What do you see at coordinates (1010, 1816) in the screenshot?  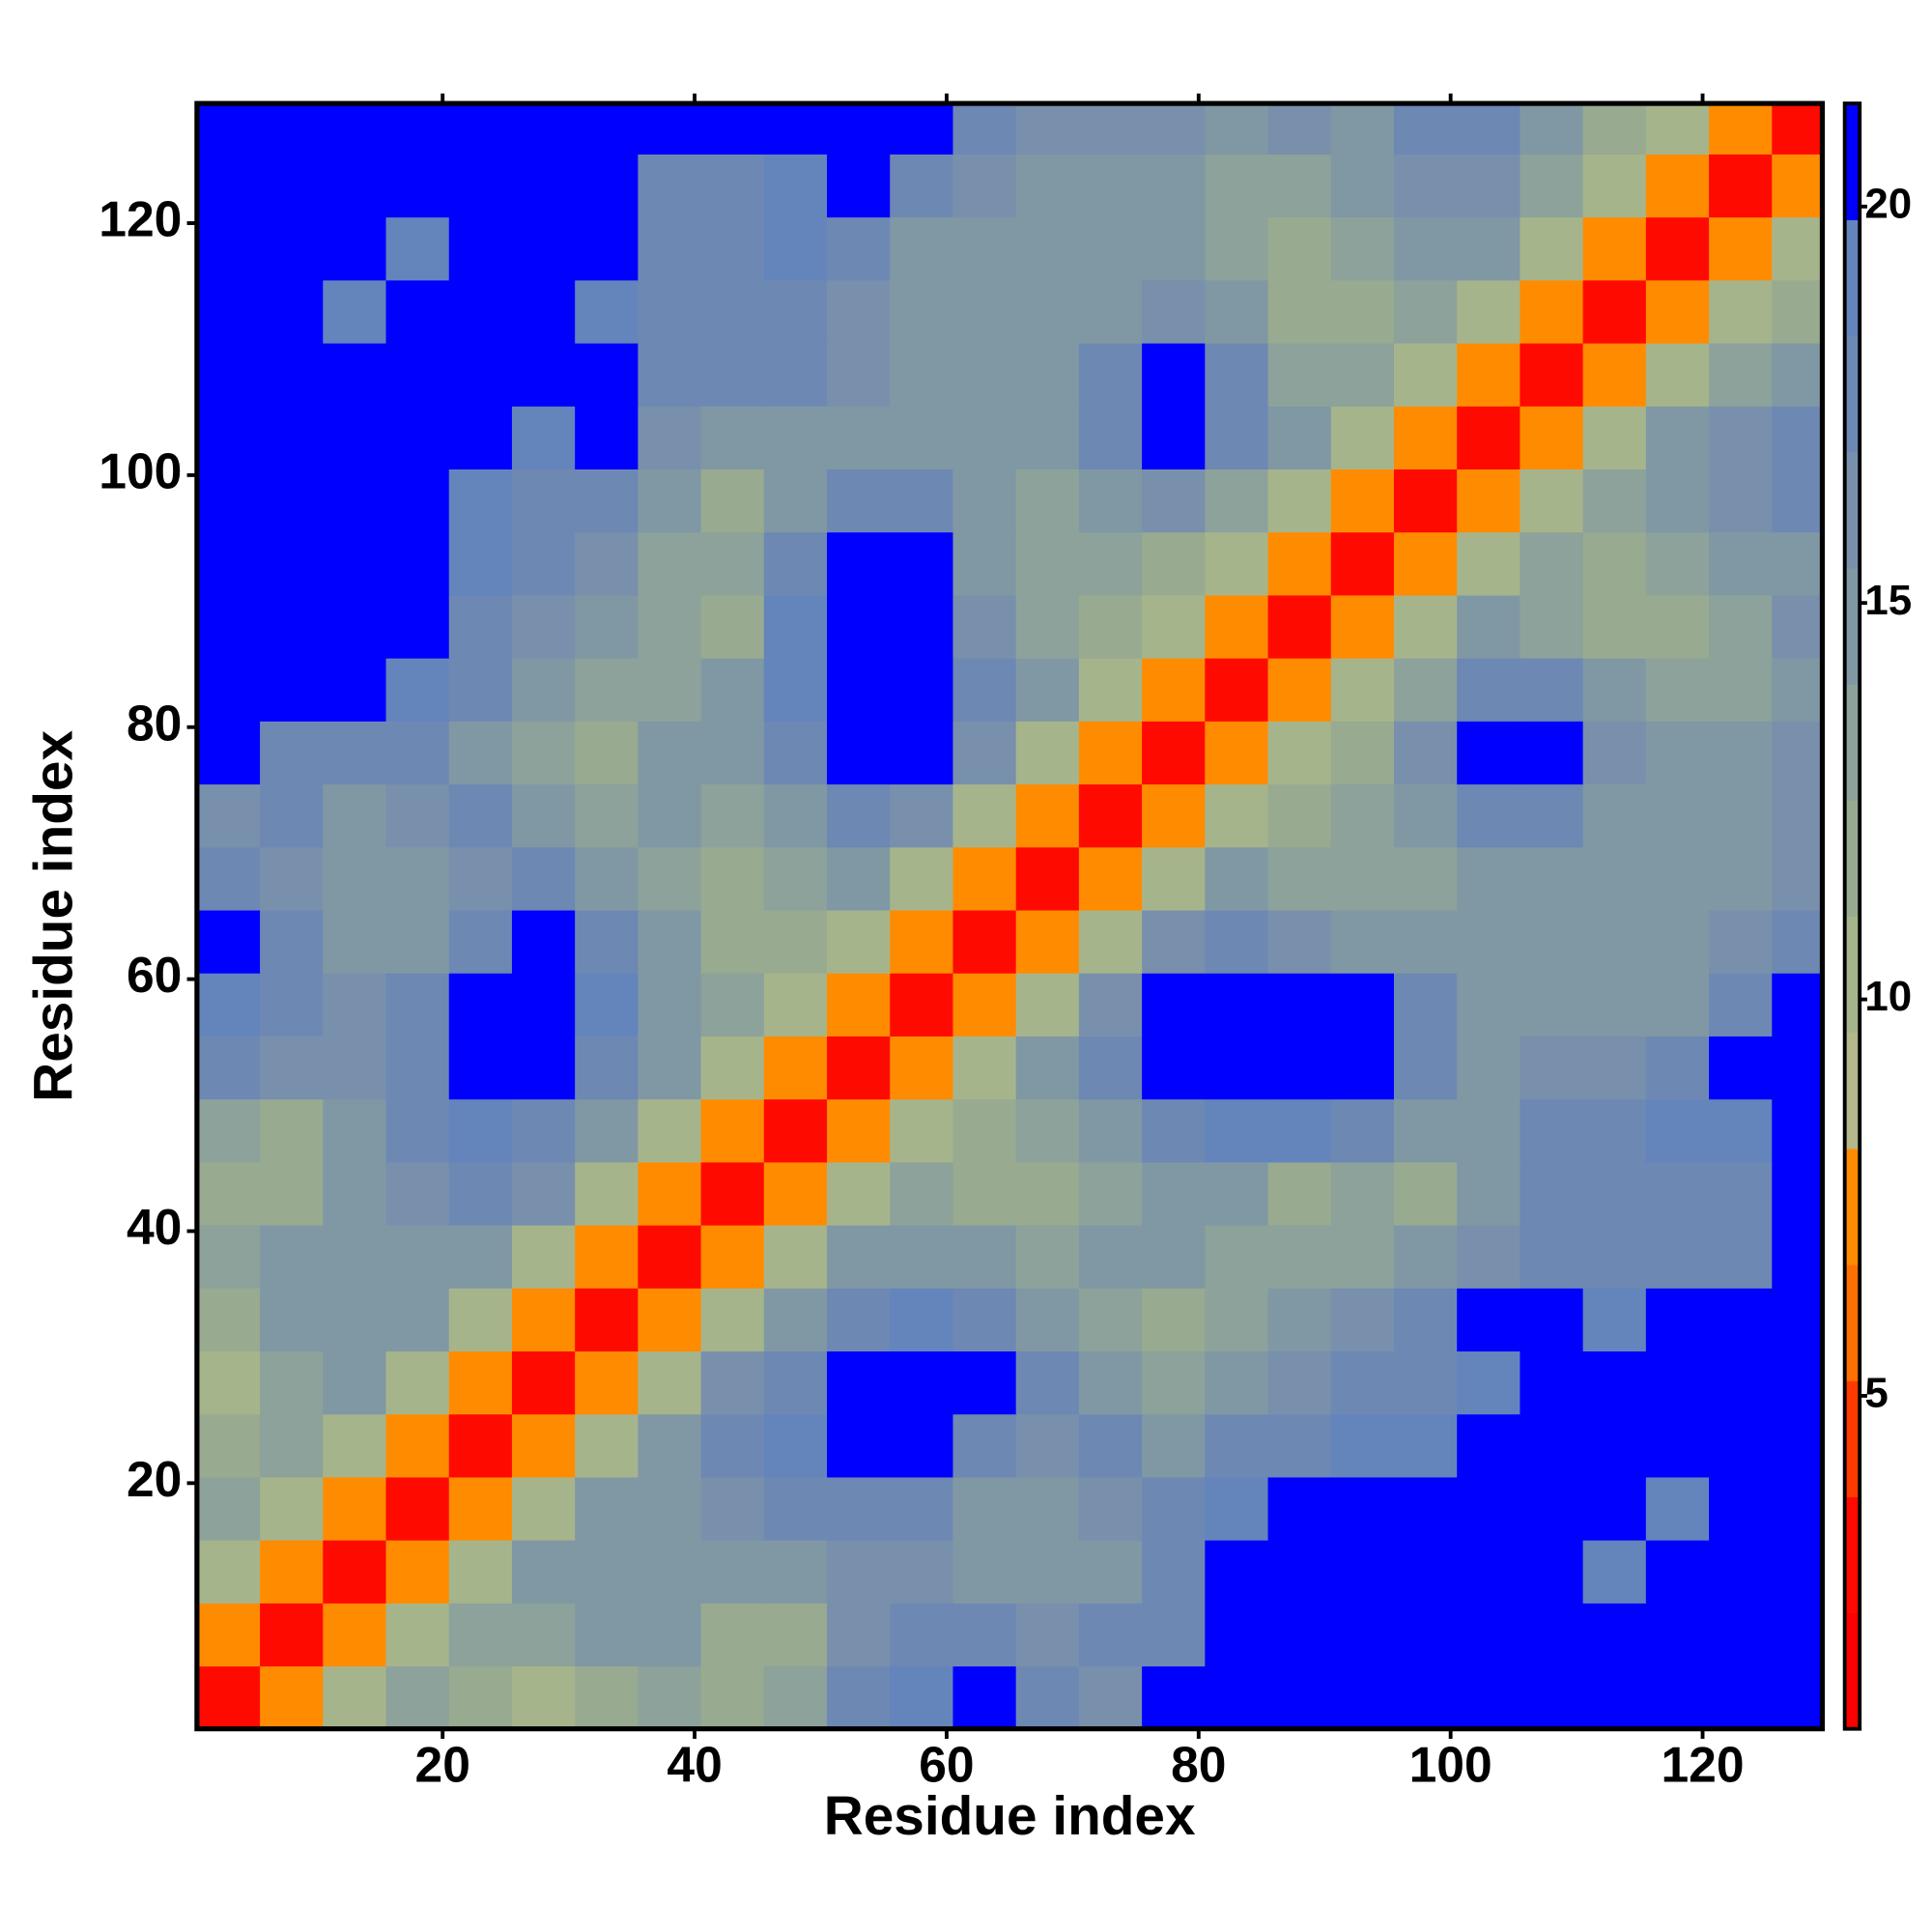 I see `x-axis-title: Residue index` at bounding box center [1010, 1816].